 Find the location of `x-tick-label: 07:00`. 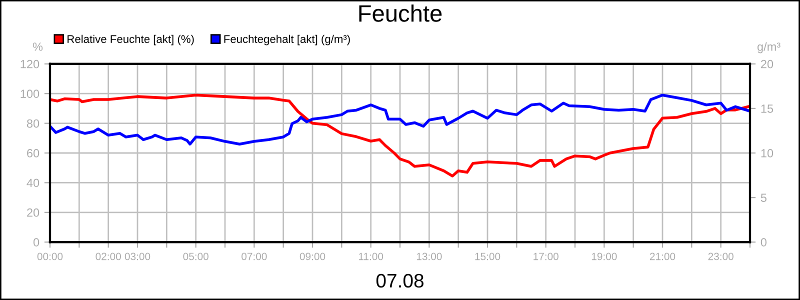

x-tick-label: 07:00 is located at coordinates (254, 256).